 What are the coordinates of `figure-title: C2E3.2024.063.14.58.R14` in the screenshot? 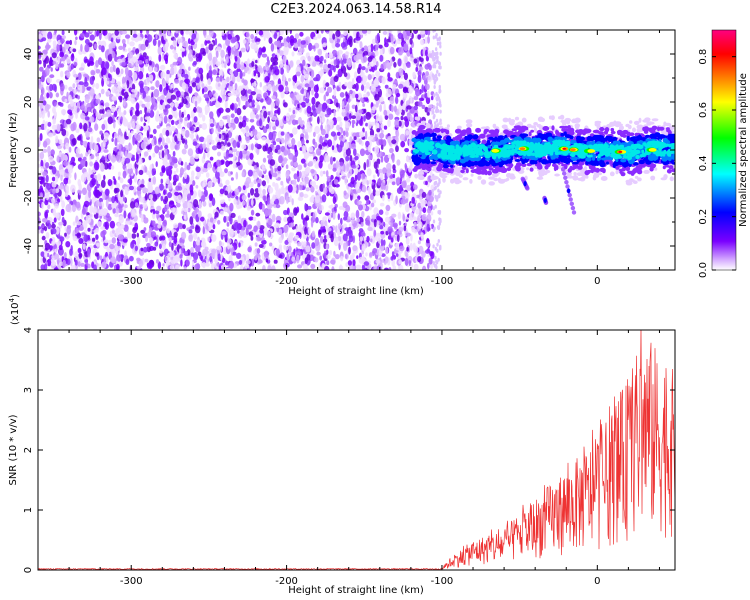 It's located at (356, 9).